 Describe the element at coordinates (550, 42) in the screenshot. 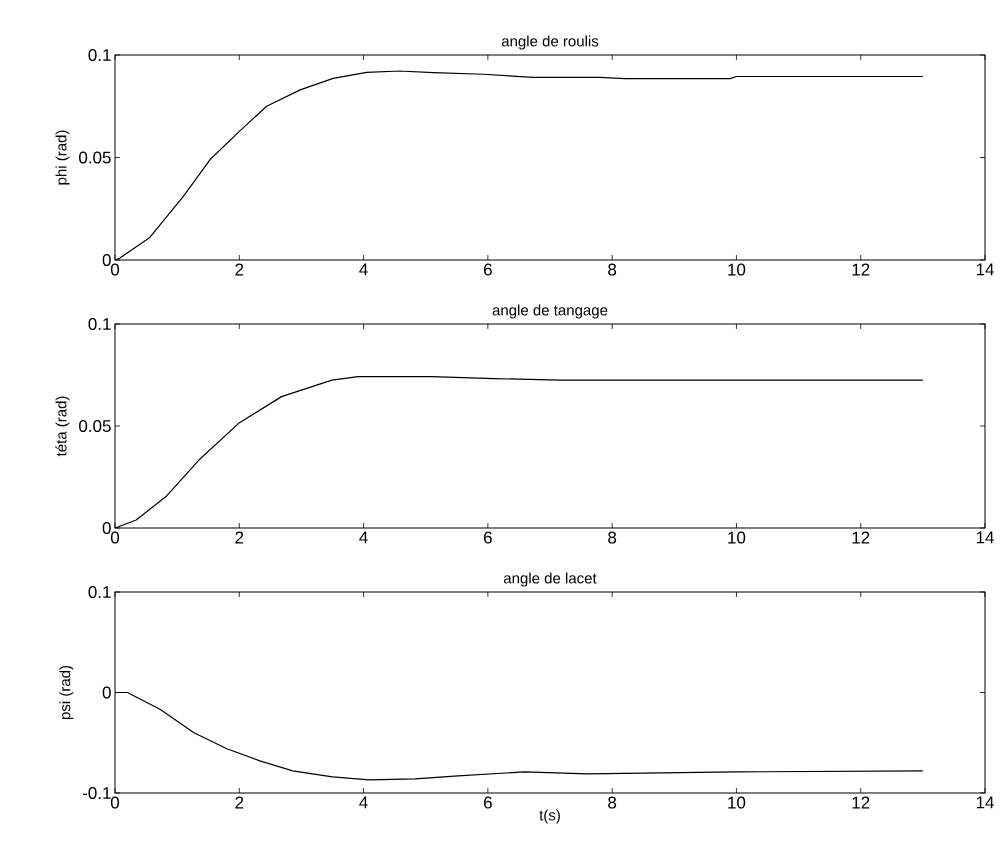

I see `chart-title: angle de roulis` at that location.